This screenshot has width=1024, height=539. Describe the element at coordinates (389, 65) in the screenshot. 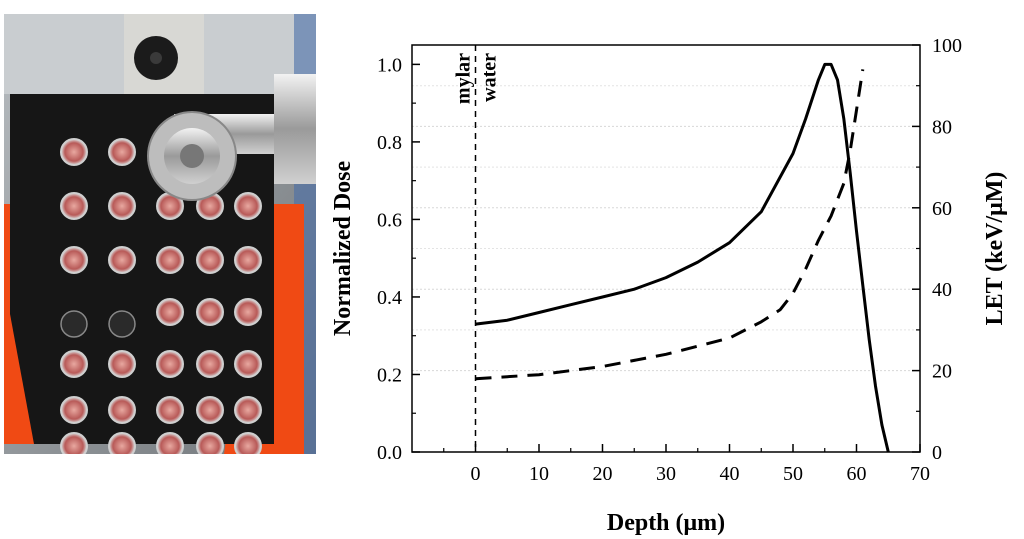

I see `y-tick-label: 1.0` at that location.